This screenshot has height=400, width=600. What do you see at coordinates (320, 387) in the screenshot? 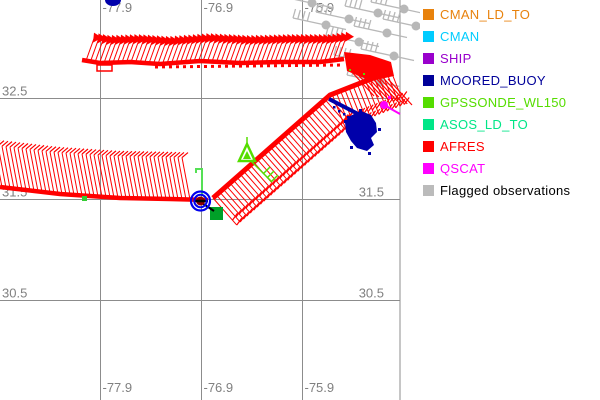
I see `grid-label-lon-bottom: -75.9` at bounding box center [320, 387].